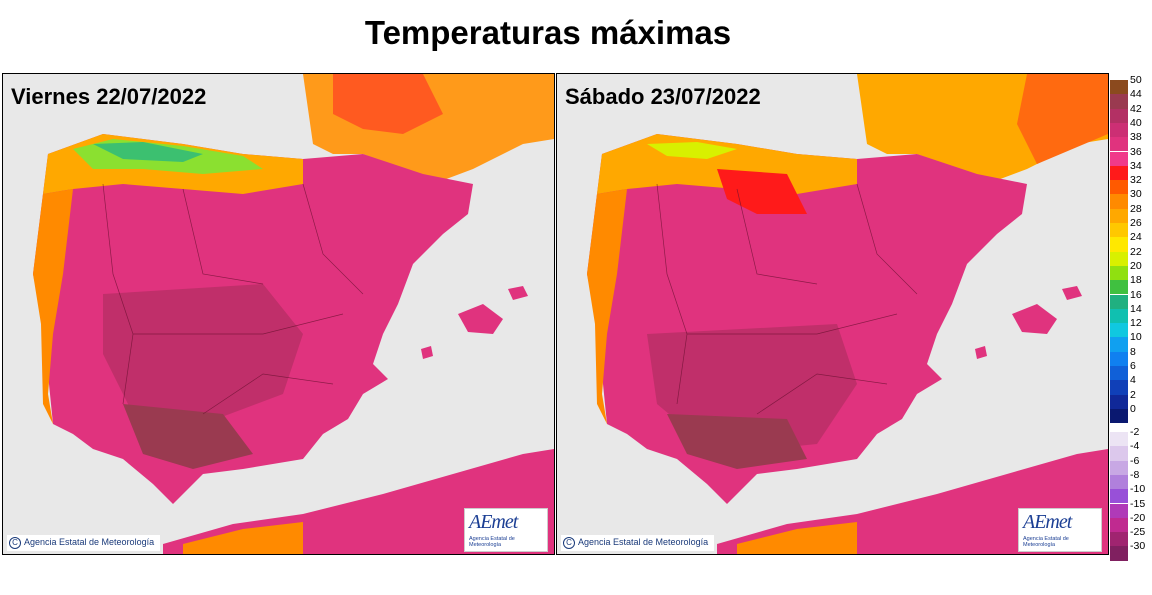 The width and height of the screenshot is (1152, 595). What do you see at coordinates (109, 96) in the screenshot?
I see `day-label: Viernes 22/07/2022` at bounding box center [109, 96].